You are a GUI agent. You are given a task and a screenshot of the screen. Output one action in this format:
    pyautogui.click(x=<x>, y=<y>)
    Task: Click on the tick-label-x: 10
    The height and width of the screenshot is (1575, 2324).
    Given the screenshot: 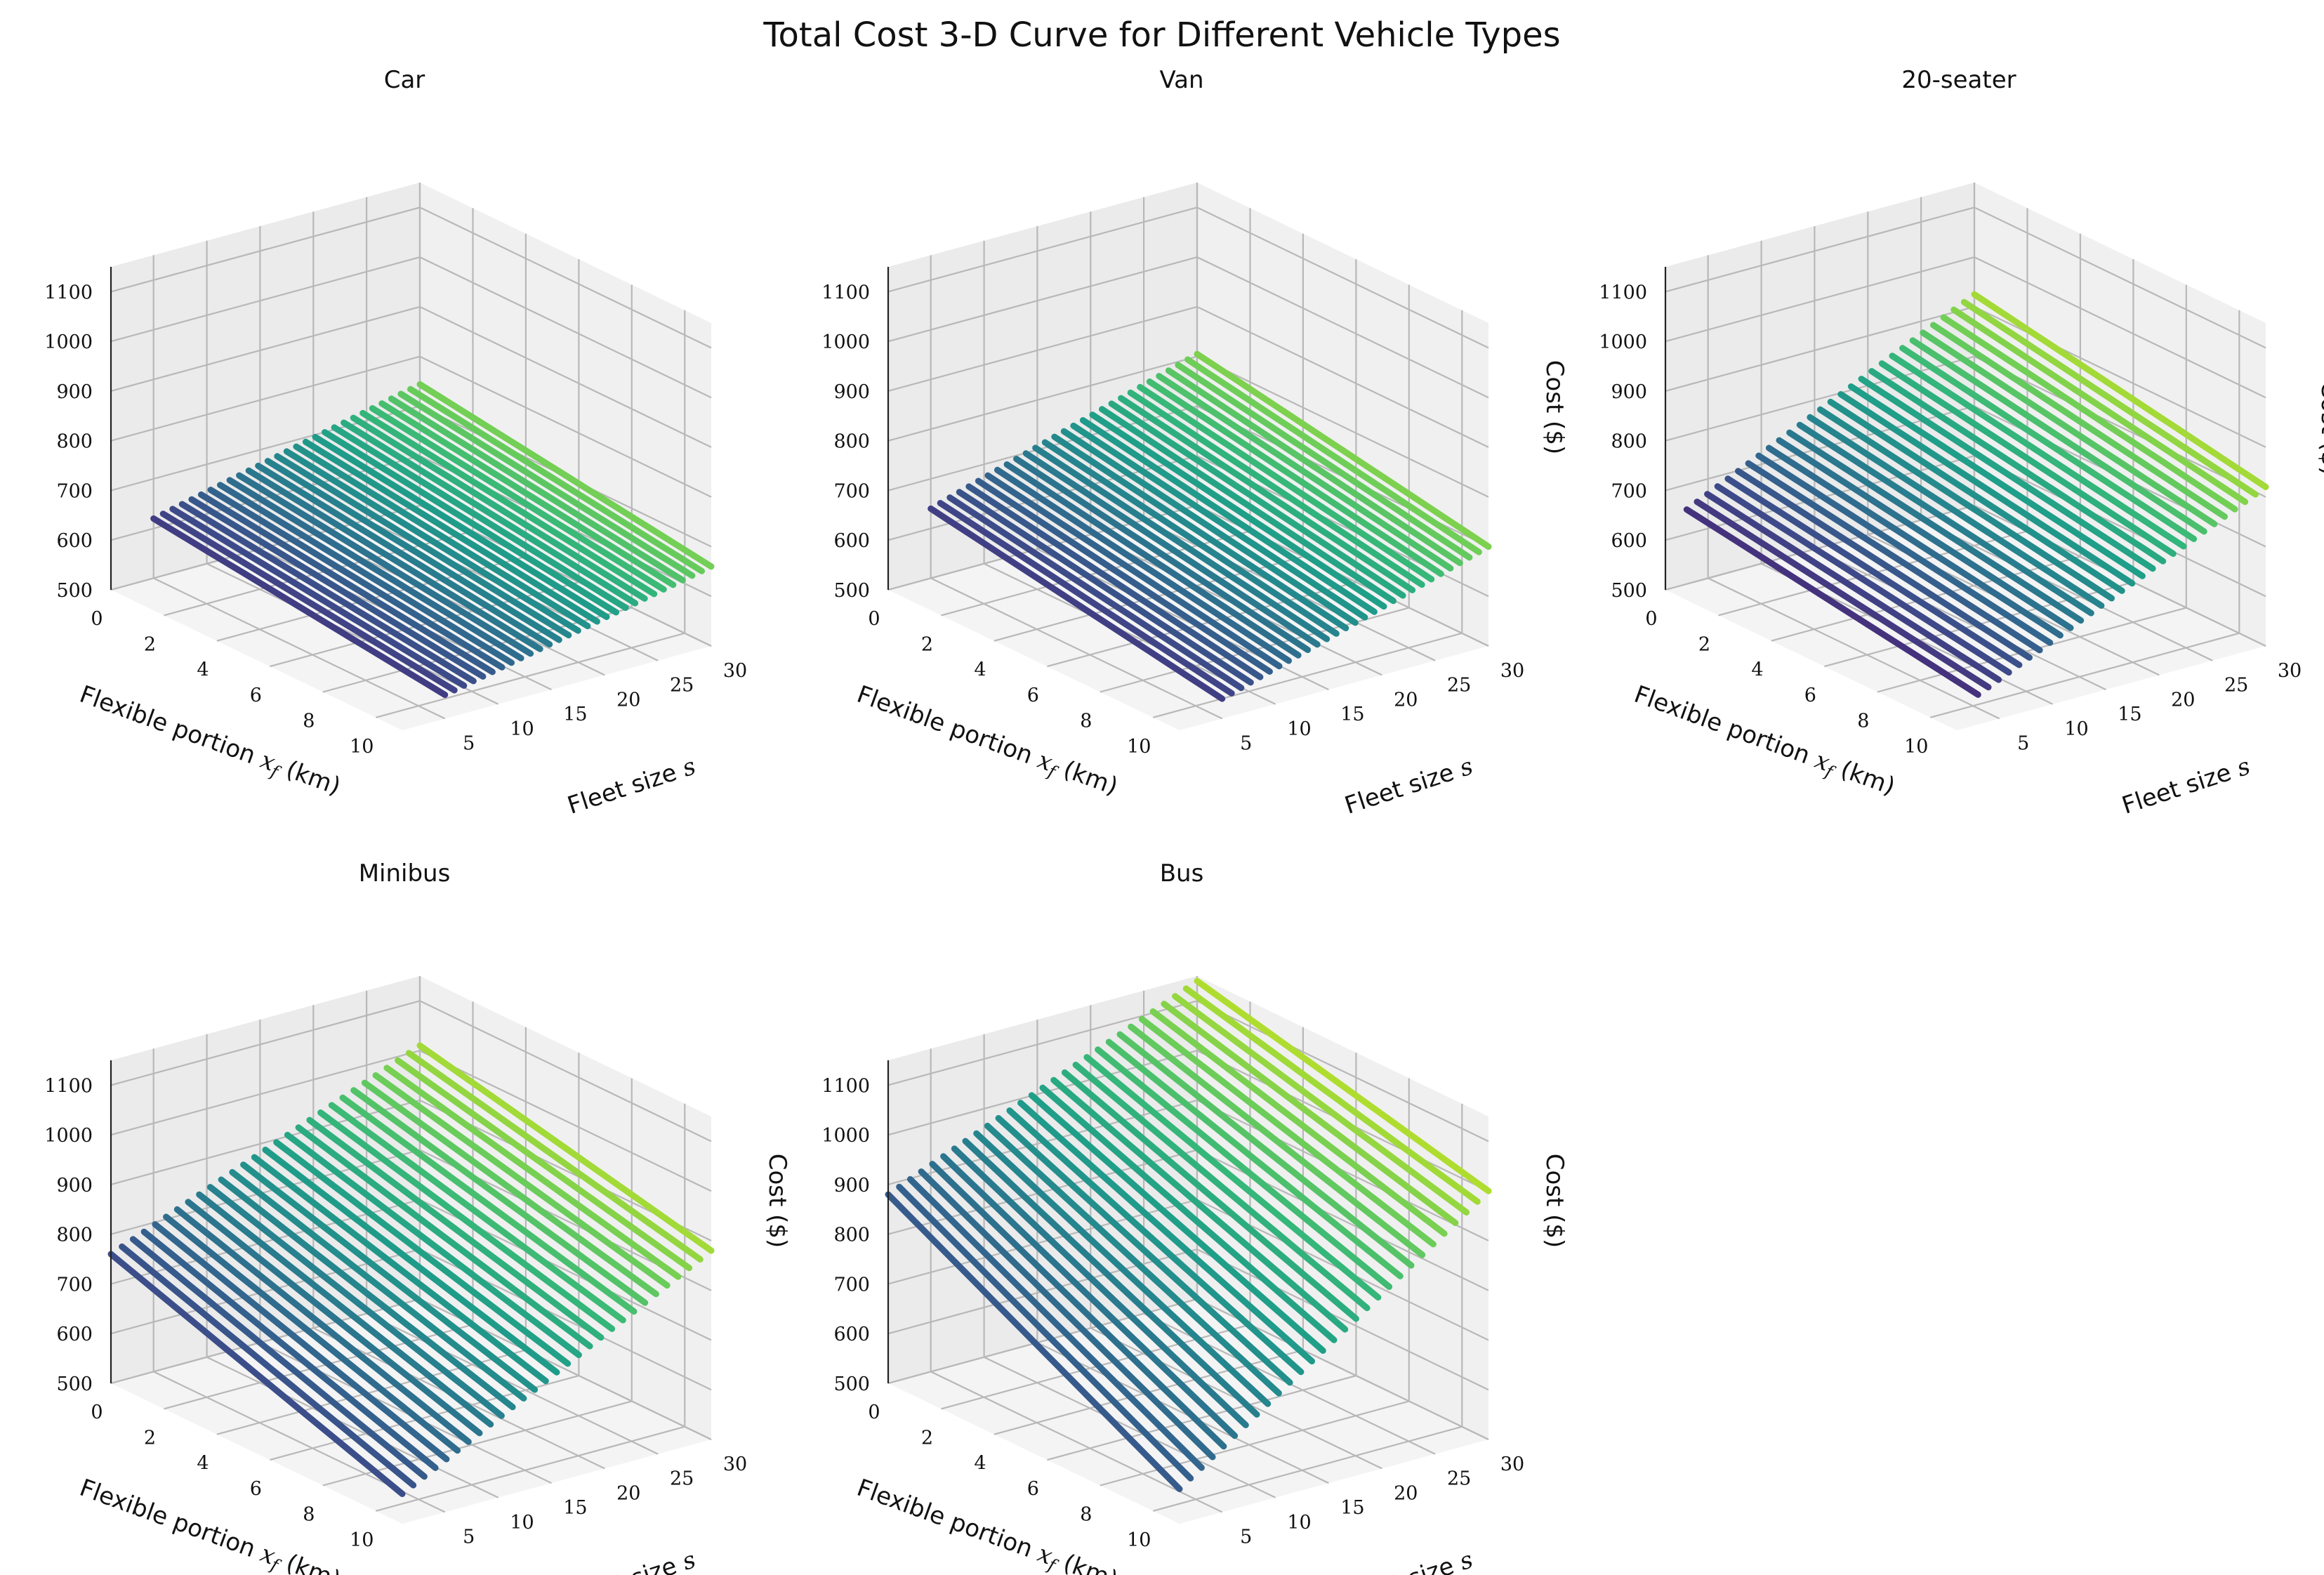 What is the action you would take?
    pyautogui.click(x=362, y=1540)
    